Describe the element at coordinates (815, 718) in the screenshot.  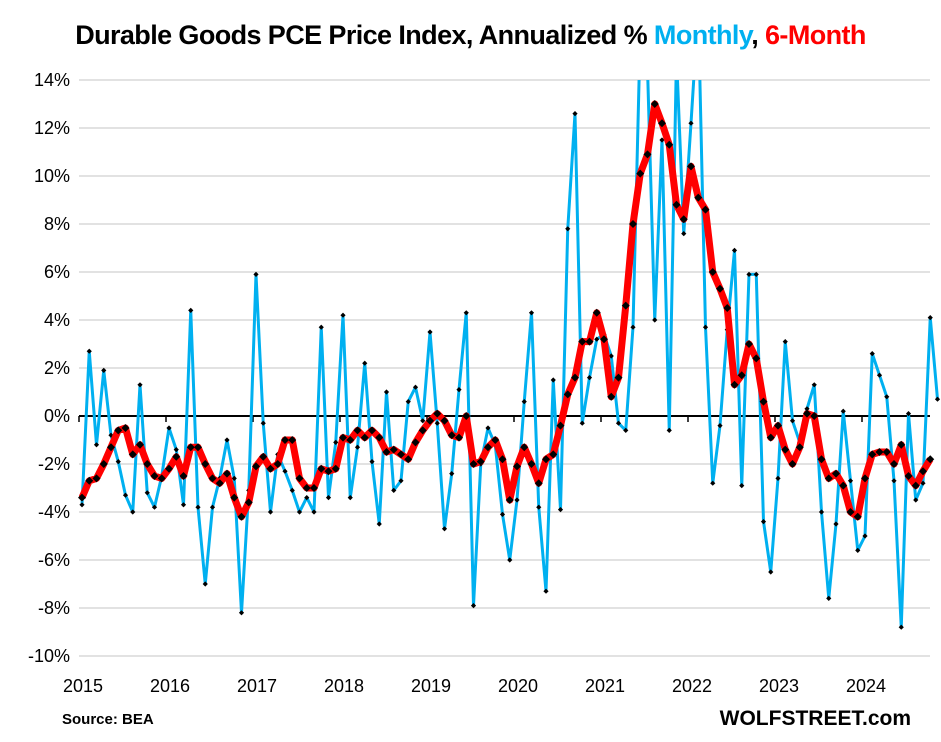
I see `brand-label: WOLFSTREET.com` at that location.